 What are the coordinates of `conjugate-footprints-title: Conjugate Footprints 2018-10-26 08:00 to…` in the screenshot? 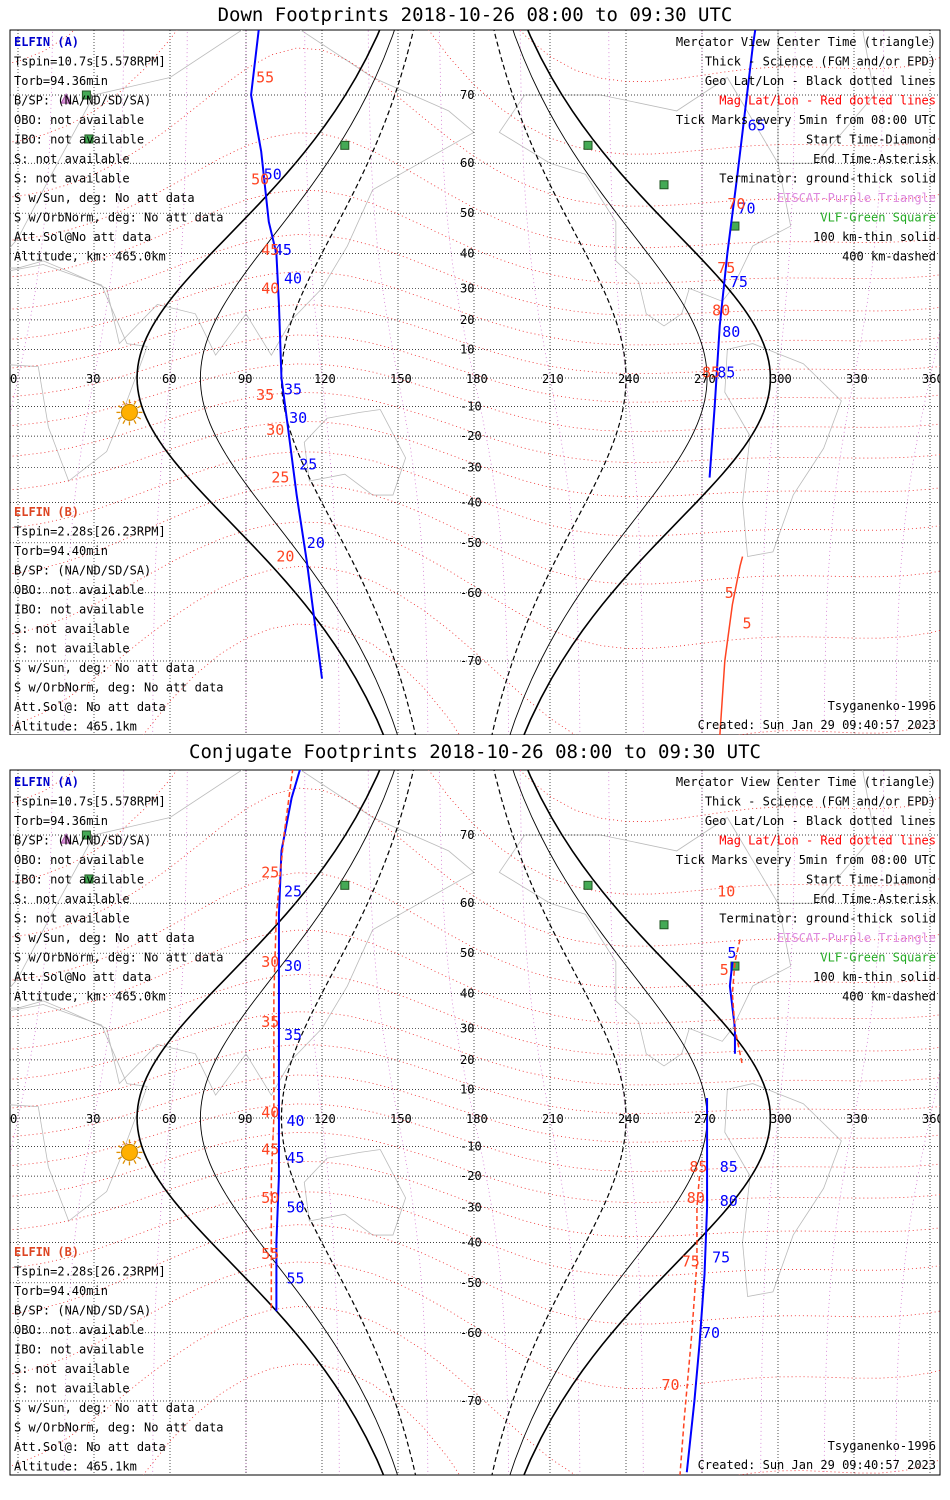 It's located at (475, 752).